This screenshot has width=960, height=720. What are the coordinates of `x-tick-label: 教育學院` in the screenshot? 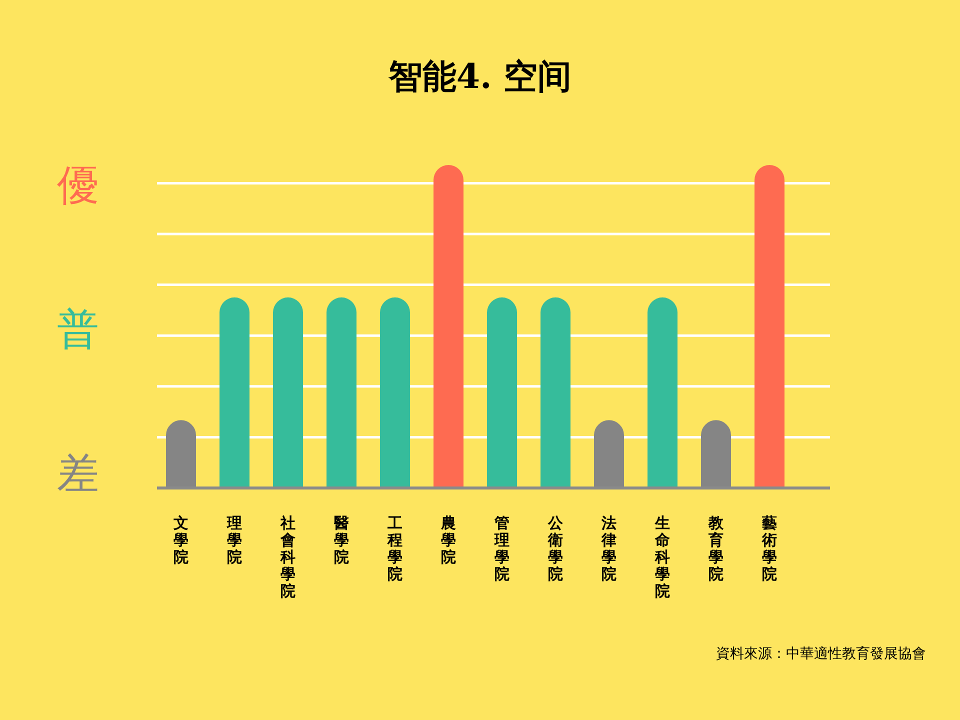 It's located at (716, 548).